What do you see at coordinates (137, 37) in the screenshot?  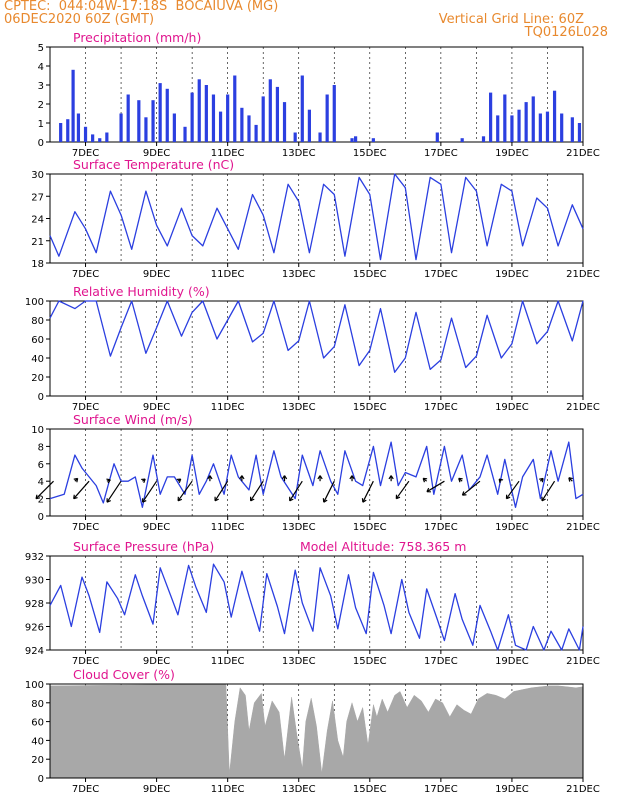 I see `panel-title: Precipitation (mm/h)` at bounding box center [137, 37].